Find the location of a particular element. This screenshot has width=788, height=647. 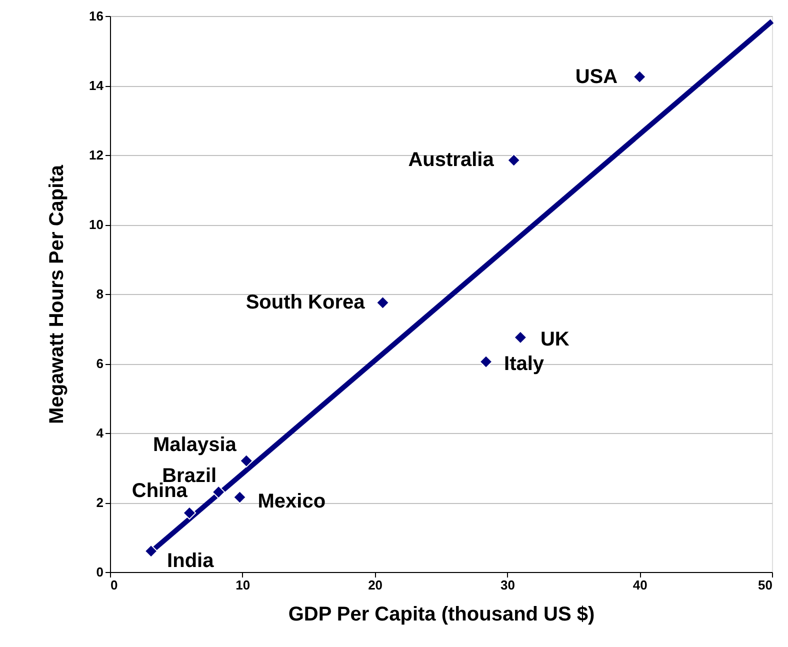

y-tick-label: 6 is located at coordinates (100, 363).